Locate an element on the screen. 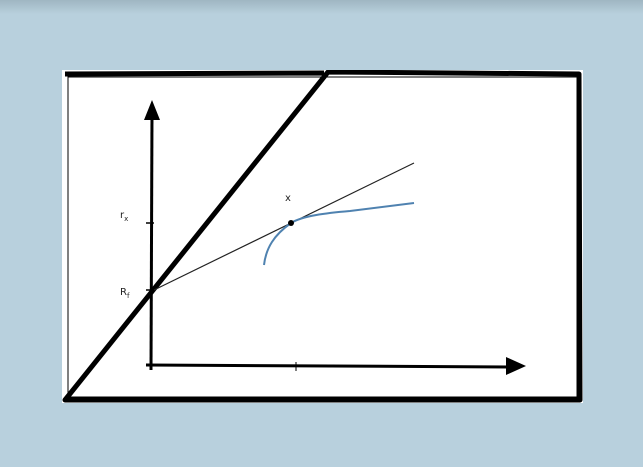 The width and height of the screenshot is (643, 467). rx-label-main: r is located at coordinates (122, 215).